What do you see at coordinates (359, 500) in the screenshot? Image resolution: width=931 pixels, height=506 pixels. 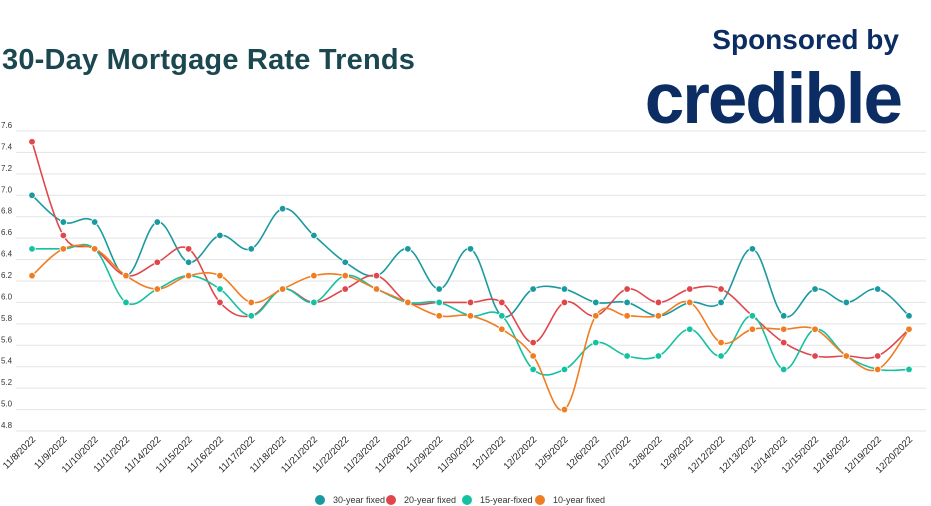 I see `legend-label: 30-year fixed` at bounding box center [359, 500].